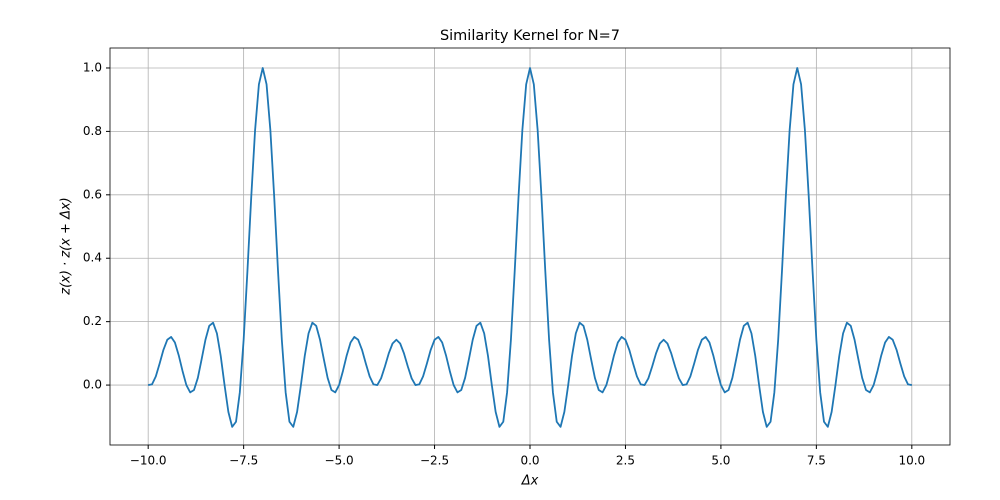 This screenshot has height=500, width=1000. What do you see at coordinates (529, 461) in the screenshot?
I see `x-tick-label: 0.0` at bounding box center [529, 461].